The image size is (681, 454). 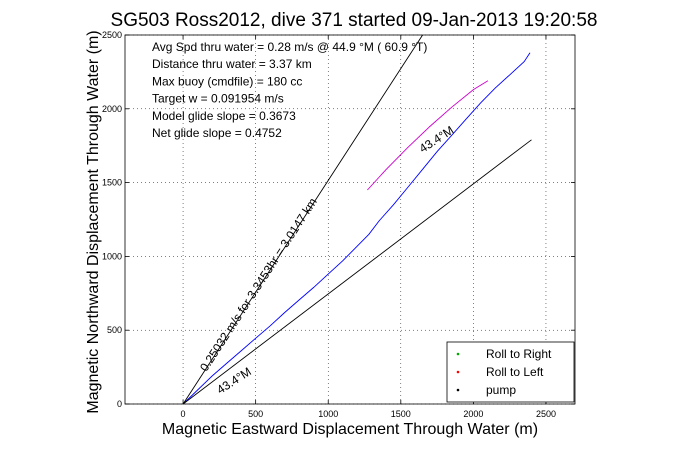 What do you see at coordinates (473, 414) in the screenshot?
I see `x-tick-label: 2000` at bounding box center [473, 414].